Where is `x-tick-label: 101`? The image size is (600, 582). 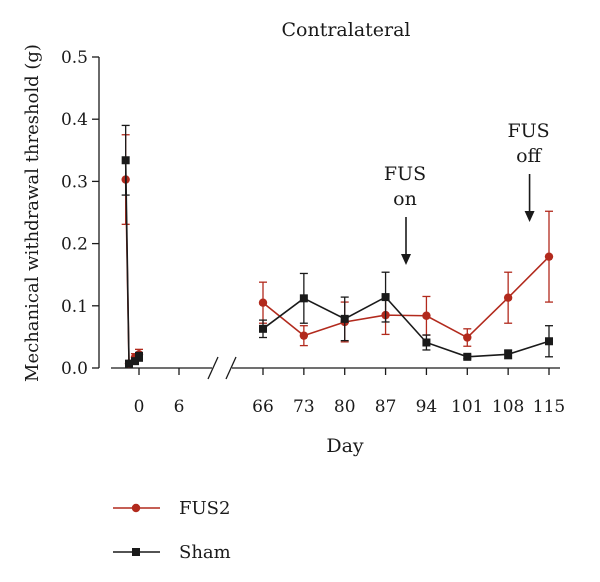 x-tick-label: 101 is located at coordinates (467, 407).